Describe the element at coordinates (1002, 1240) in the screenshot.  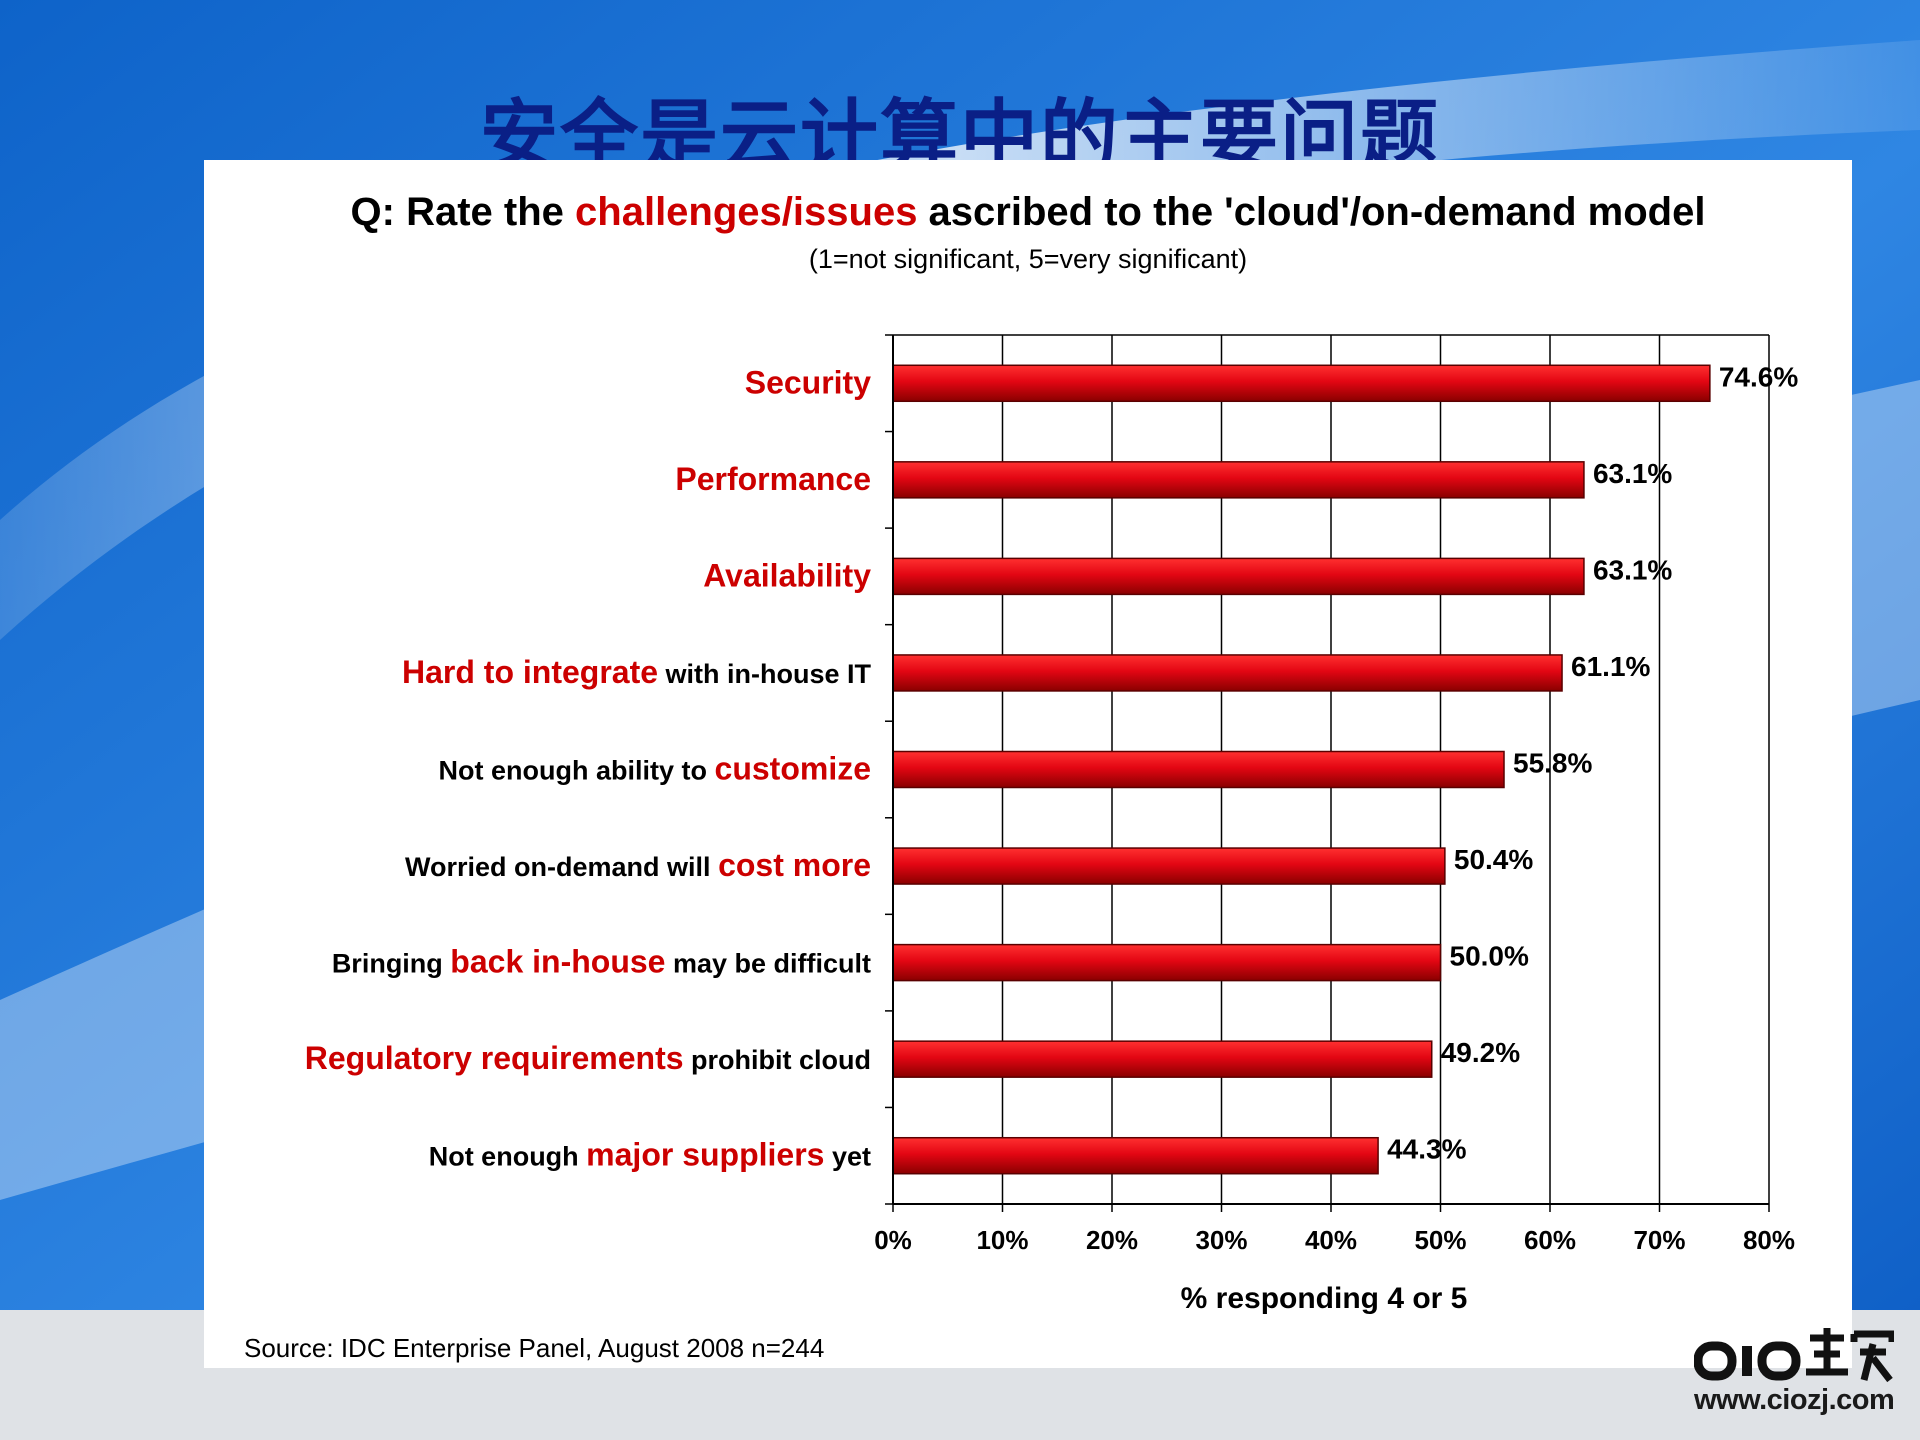
I see `x-tick-label: 10%` at that location.